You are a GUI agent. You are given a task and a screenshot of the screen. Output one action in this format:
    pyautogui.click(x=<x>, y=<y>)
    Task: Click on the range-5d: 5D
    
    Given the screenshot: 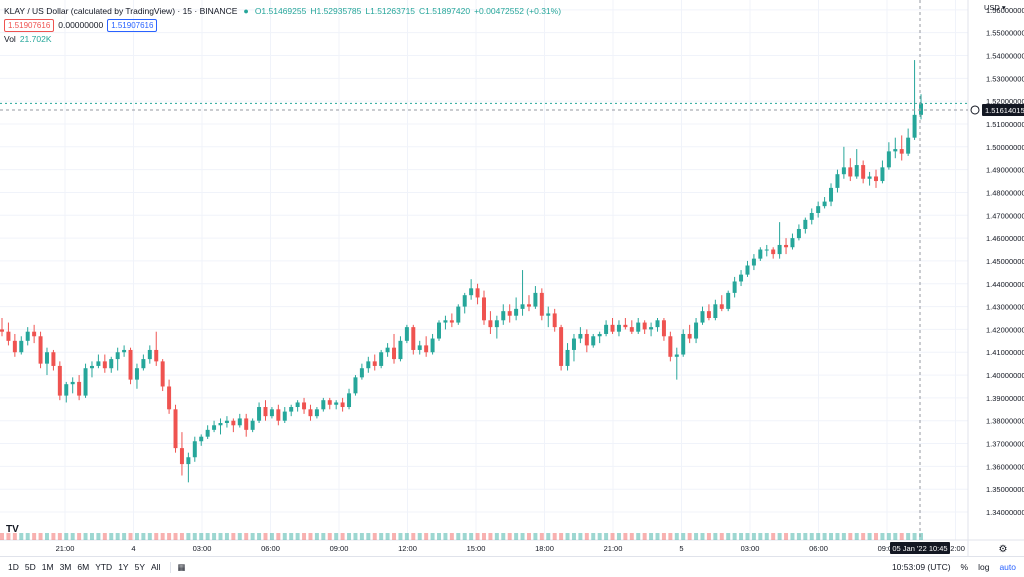 What is the action you would take?
    pyautogui.click(x=30, y=567)
    